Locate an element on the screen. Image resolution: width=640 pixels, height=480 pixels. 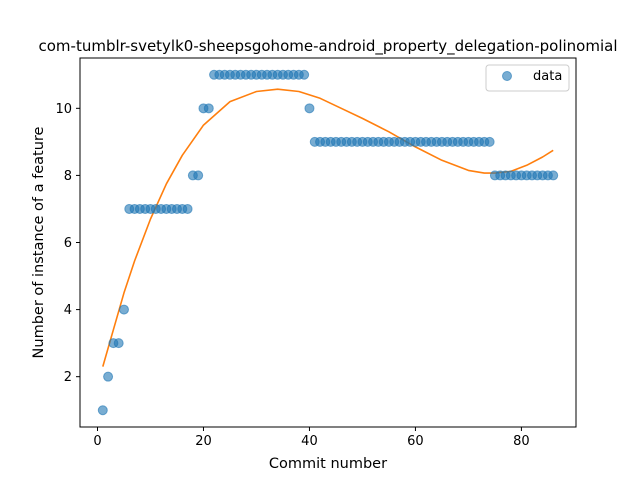
y-tick-label: 4 is located at coordinates (68, 310).